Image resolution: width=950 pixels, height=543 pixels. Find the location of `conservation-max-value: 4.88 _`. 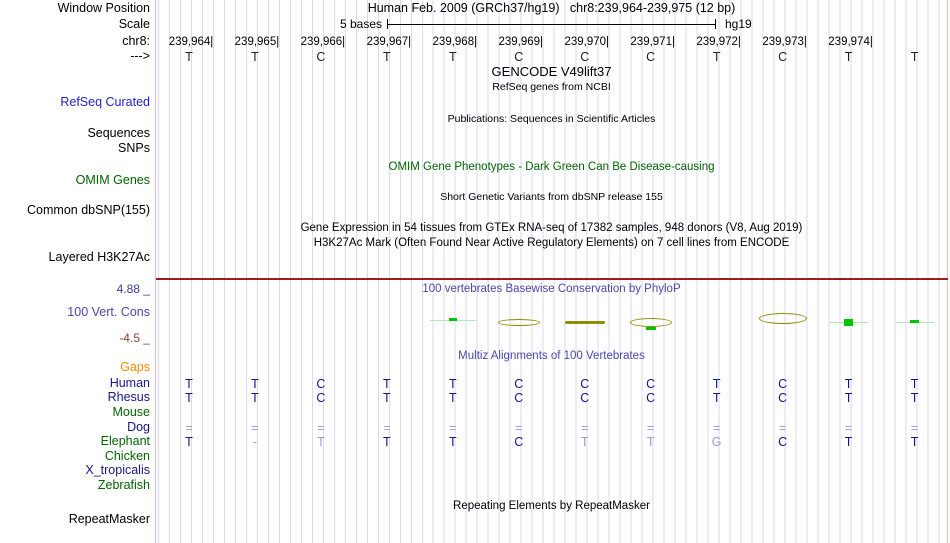

conservation-max-value: 4.88 _ is located at coordinates (133, 289).